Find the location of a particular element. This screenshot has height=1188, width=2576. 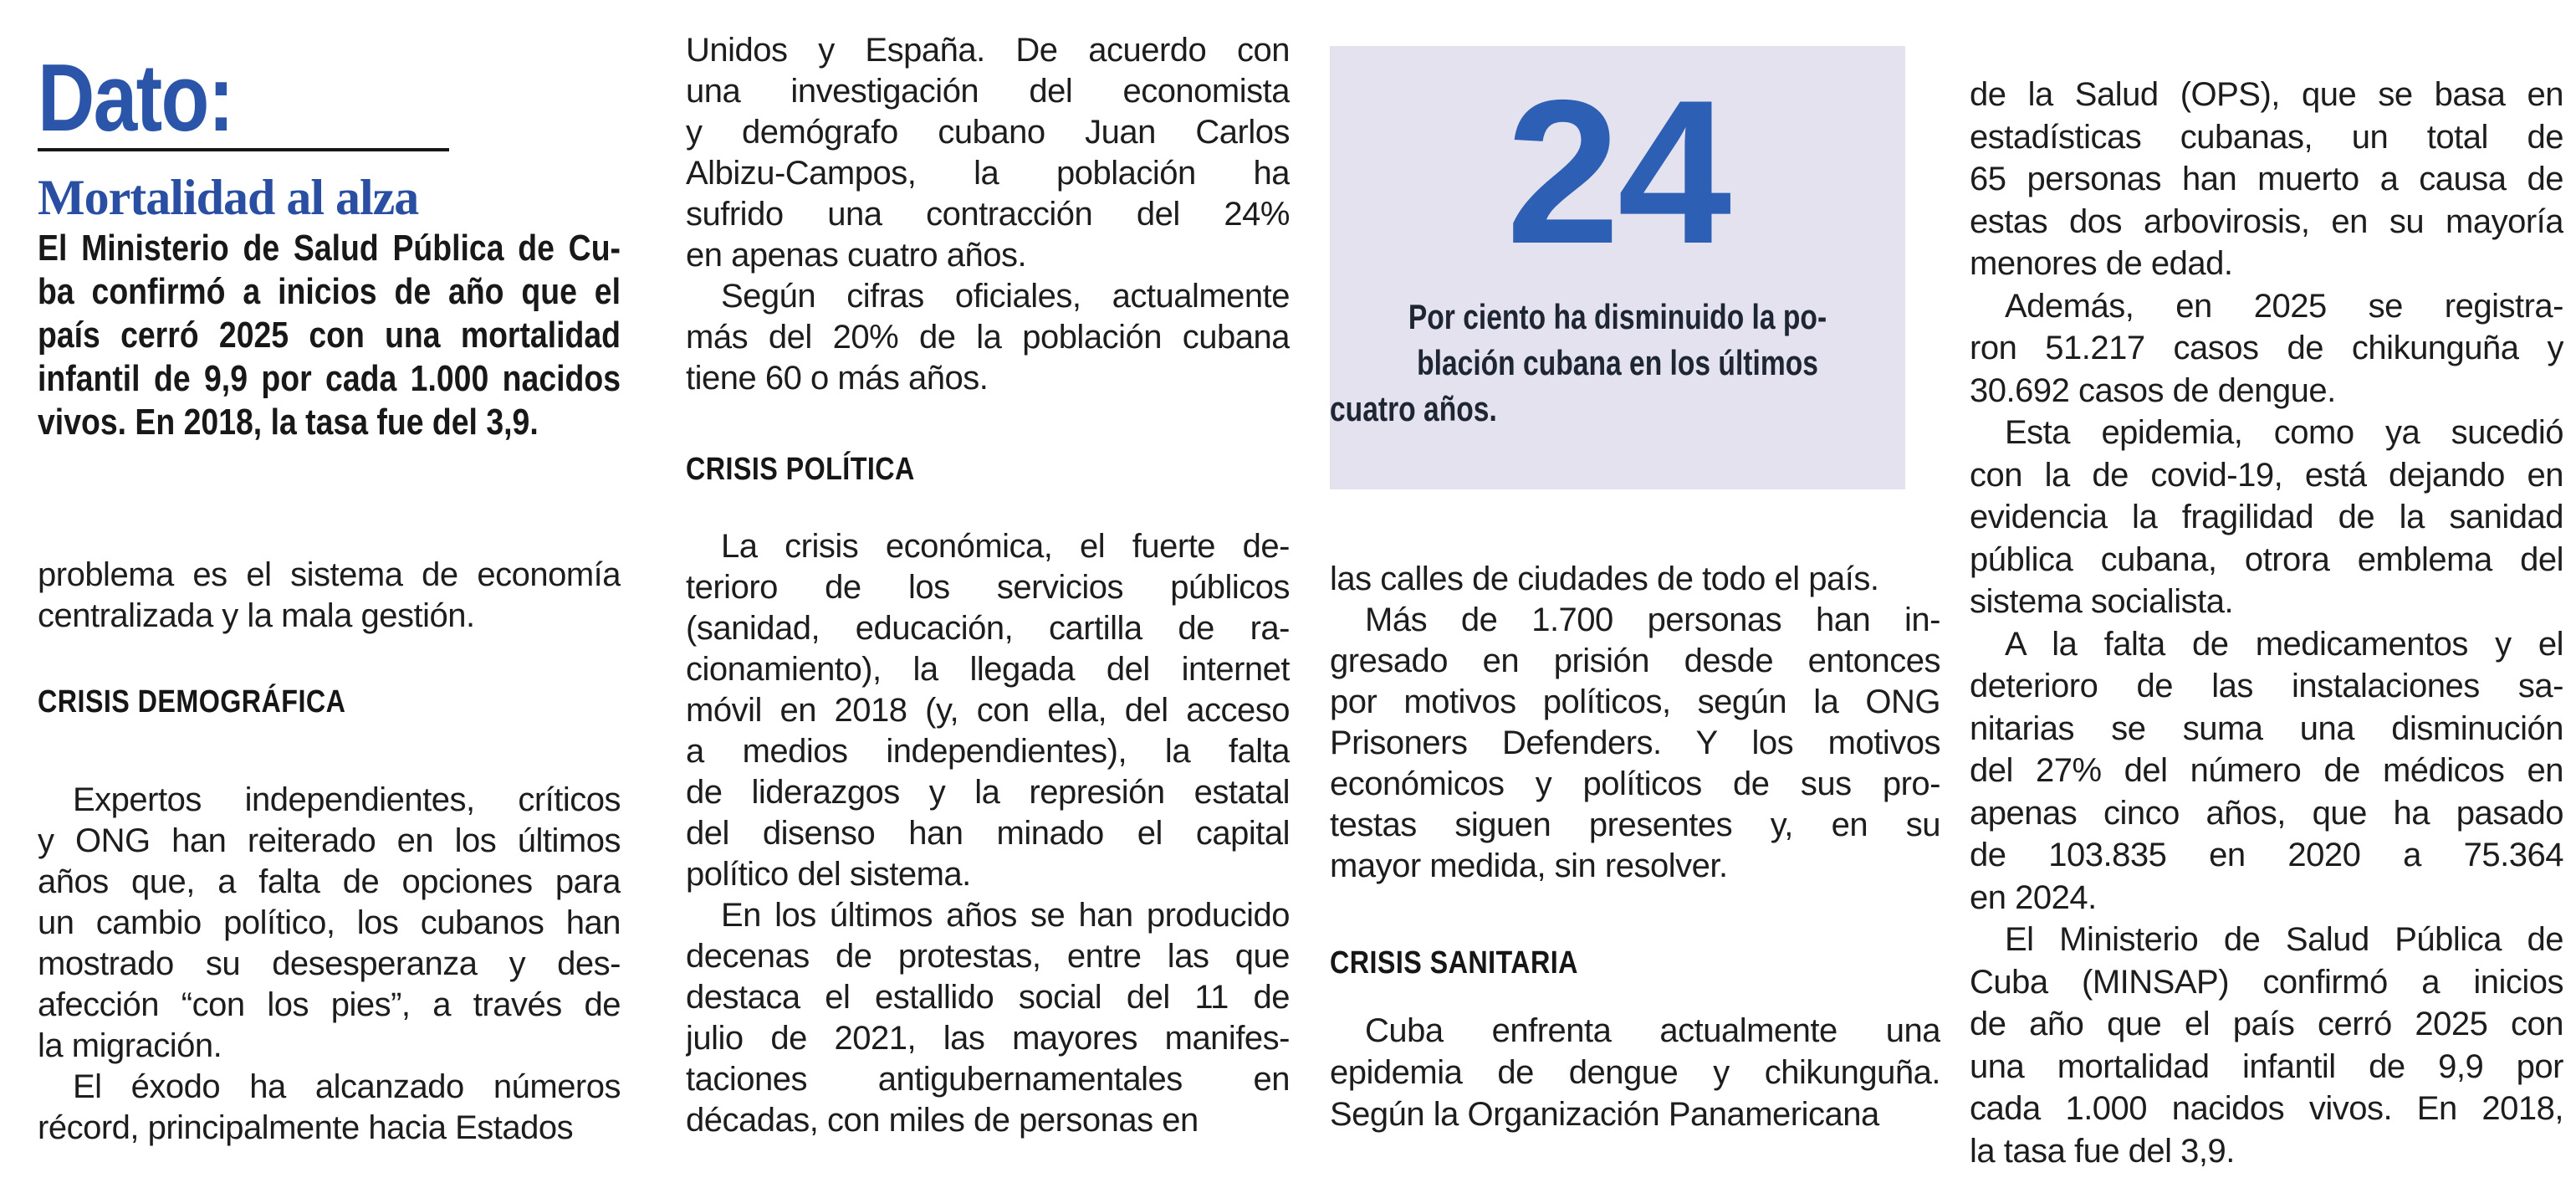

text-line: El Ministerio de Salud Pública de is located at coordinates (2284, 939).